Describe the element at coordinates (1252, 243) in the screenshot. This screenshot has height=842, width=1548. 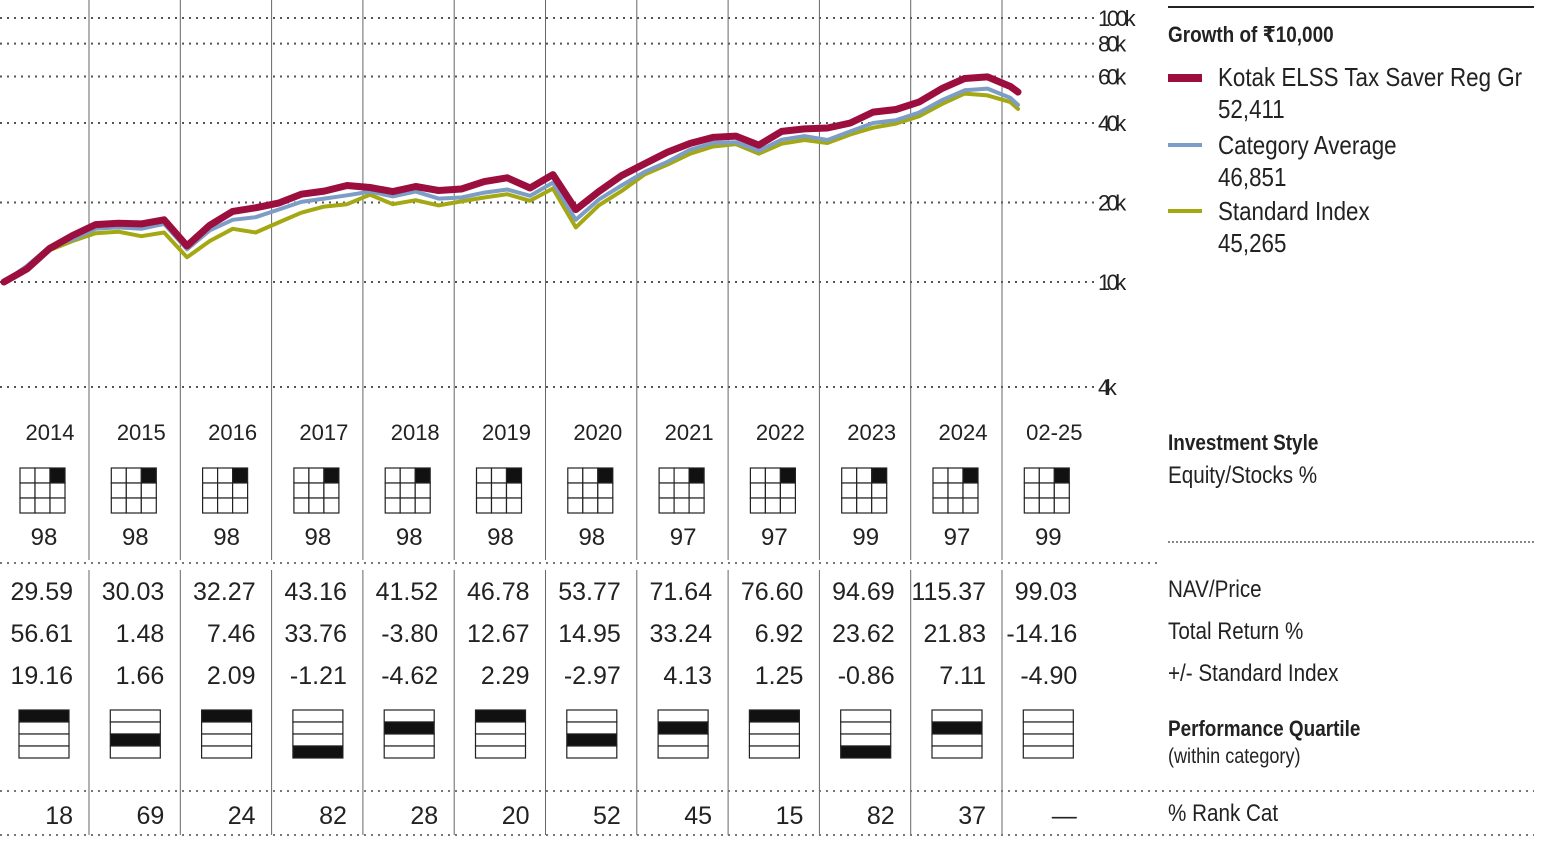
I see `legend-value-index: 45,265` at that location.